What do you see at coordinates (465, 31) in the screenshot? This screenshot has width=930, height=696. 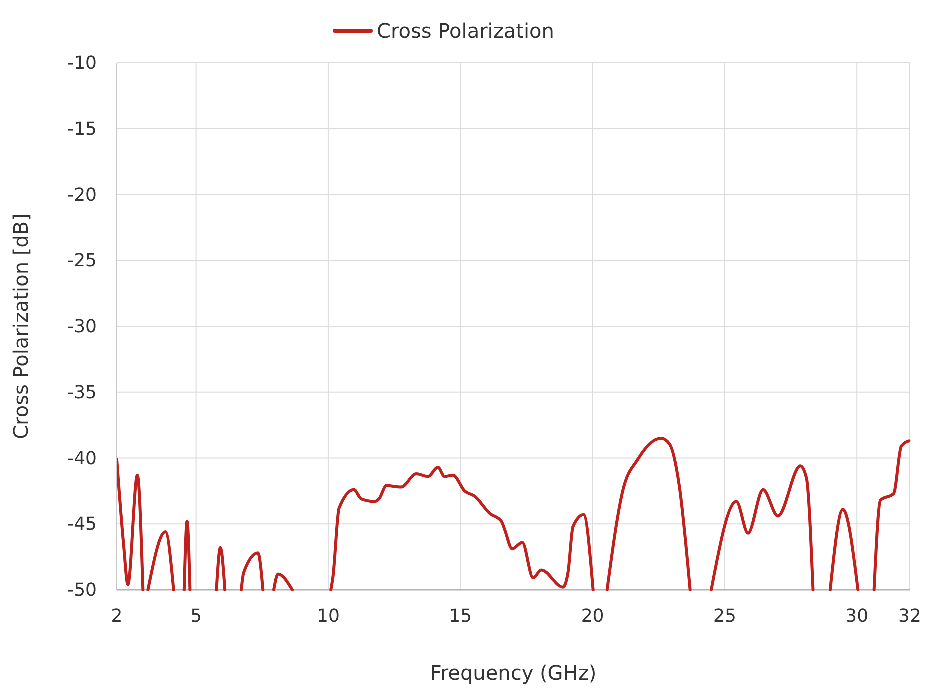 I see `legend-label: Cross Polarization` at bounding box center [465, 31].